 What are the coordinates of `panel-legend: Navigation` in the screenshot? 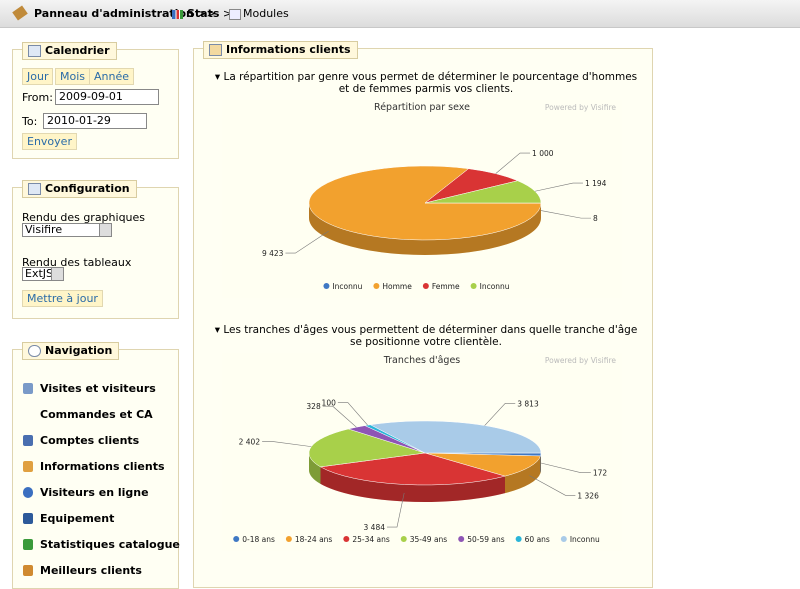 It's located at (70, 351).